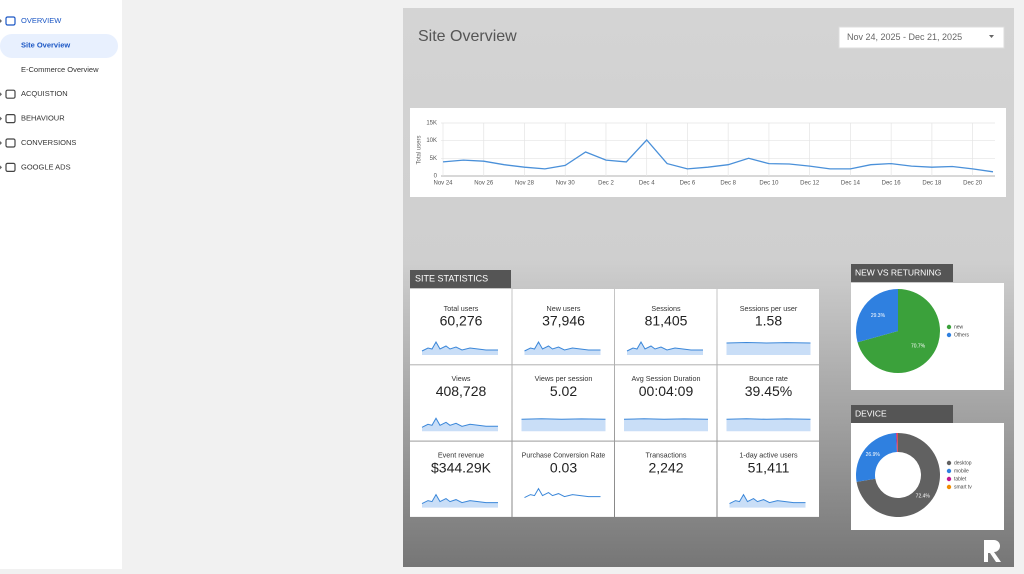 This screenshot has width=1024, height=574. I want to click on stat-label: Purchase Conversion Rate, so click(564, 455).